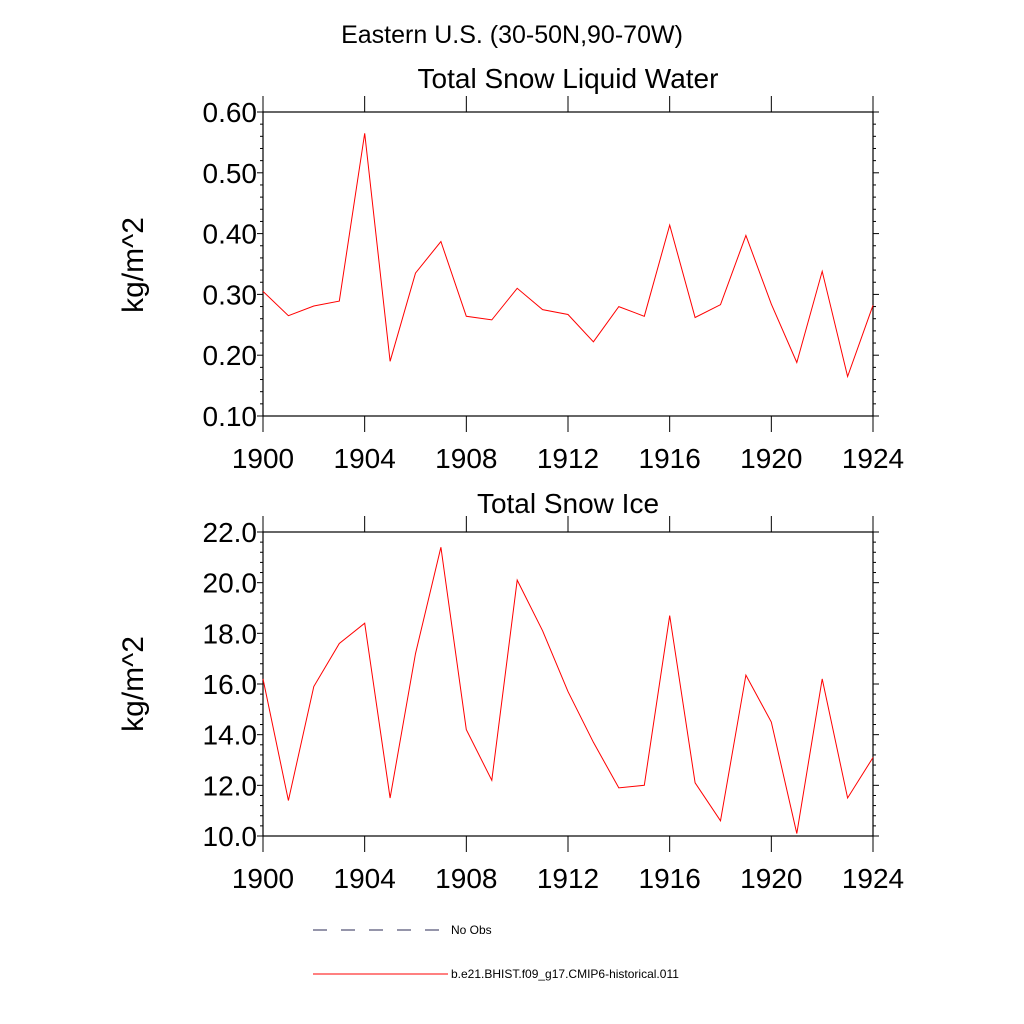 The width and height of the screenshot is (1024, 1024). Describe the element at coordinates (471, 930) in the screenshot. I see `legend-label-no-obs: No Obs` at that location.